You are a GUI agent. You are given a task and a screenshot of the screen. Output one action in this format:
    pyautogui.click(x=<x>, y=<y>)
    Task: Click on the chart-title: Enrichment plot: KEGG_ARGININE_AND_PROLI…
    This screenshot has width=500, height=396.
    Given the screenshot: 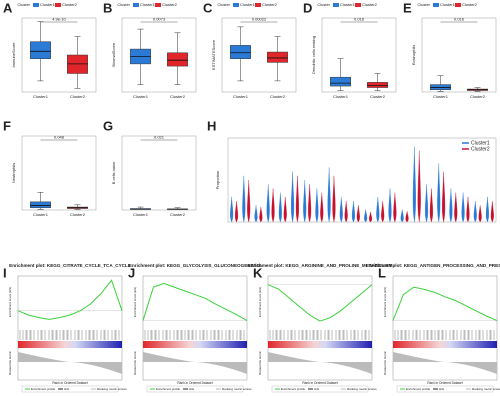 What is the action you would take?
    pyautogui.click(x=320, y=265)
    